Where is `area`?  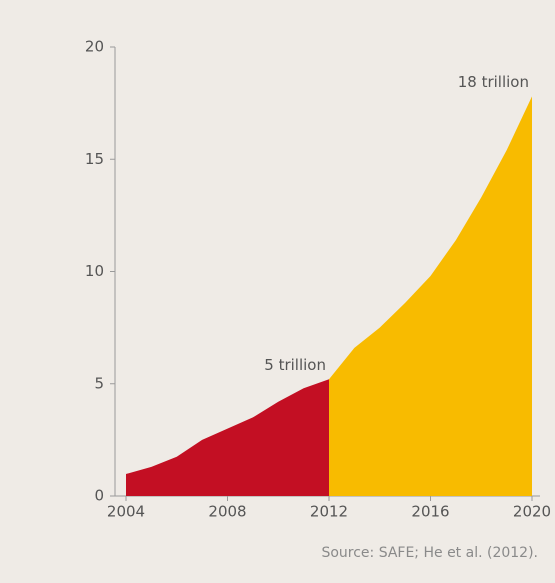 area is located at coordinates (227, 437).